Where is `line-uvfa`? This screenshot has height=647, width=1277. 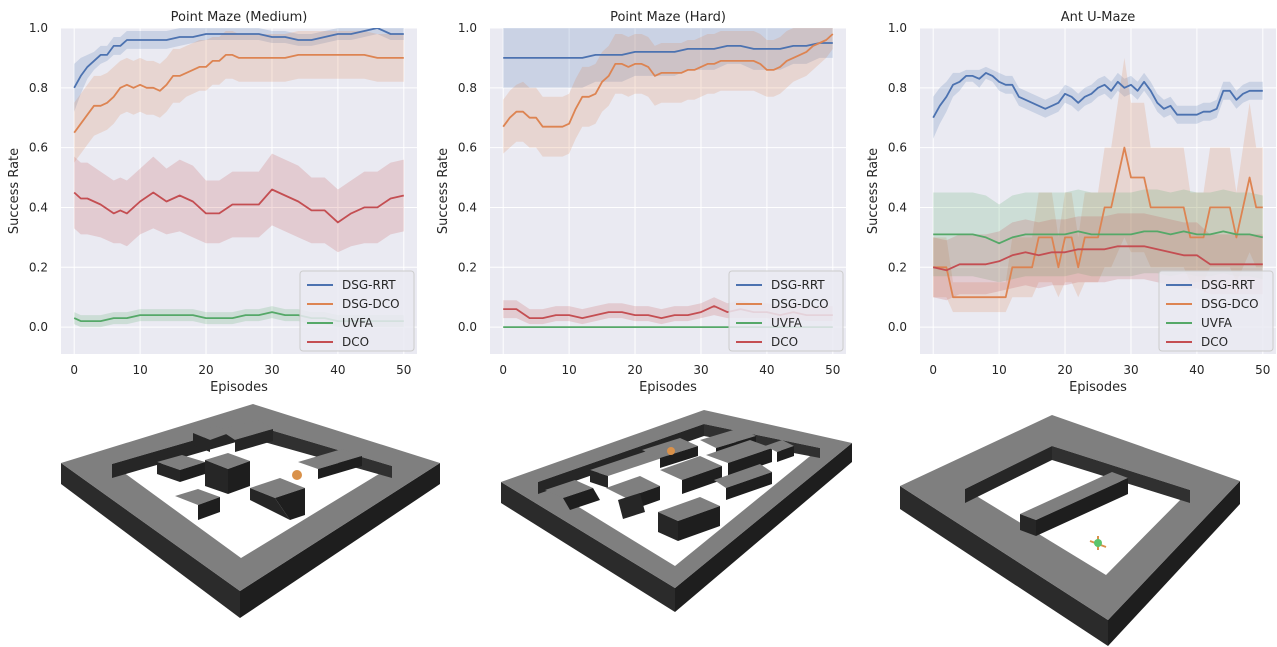 line-uvfa is located at coordinates (1098, 237).